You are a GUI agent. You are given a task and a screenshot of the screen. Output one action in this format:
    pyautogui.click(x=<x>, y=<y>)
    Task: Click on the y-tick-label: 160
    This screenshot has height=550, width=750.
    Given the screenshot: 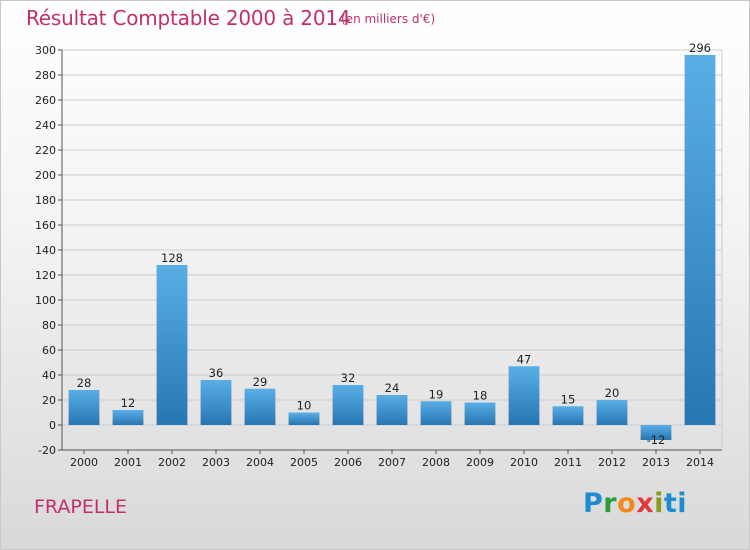 What is the action you would take?
    pyautogui.click(x=45, y=225)
    